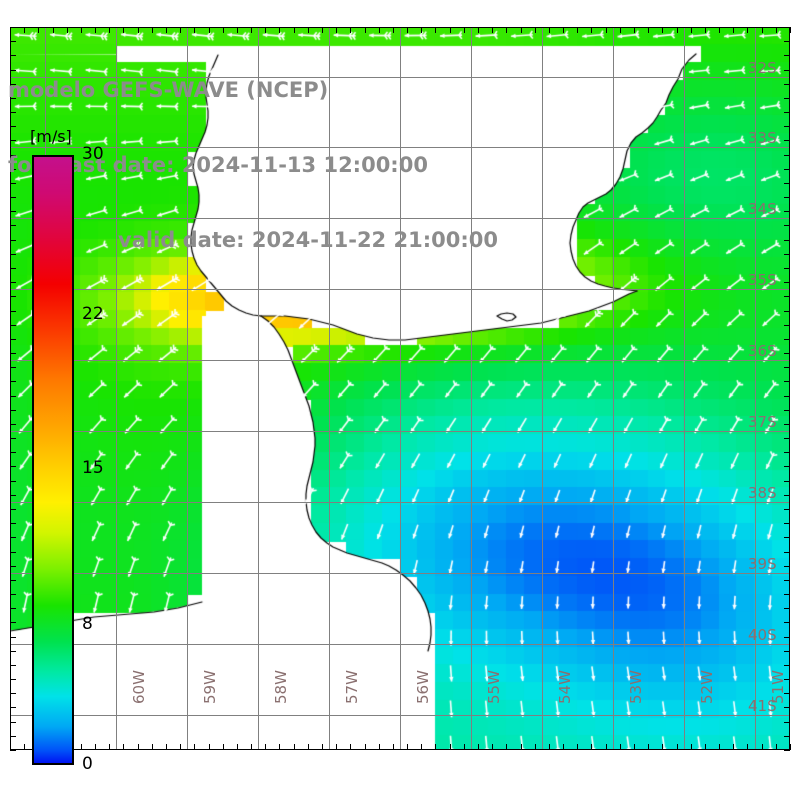 The height and width of the screenshot is (800, 800). I want to click on latitude-label: 33S, so click(762, 138).